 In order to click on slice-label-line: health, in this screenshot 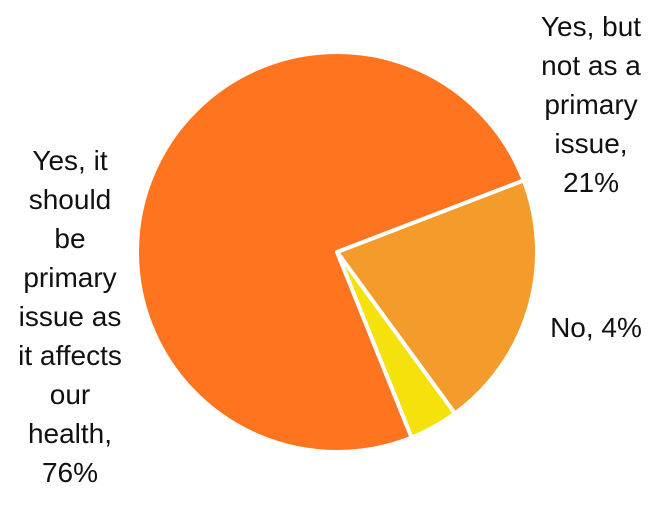, I will do `click(70, 433)`.